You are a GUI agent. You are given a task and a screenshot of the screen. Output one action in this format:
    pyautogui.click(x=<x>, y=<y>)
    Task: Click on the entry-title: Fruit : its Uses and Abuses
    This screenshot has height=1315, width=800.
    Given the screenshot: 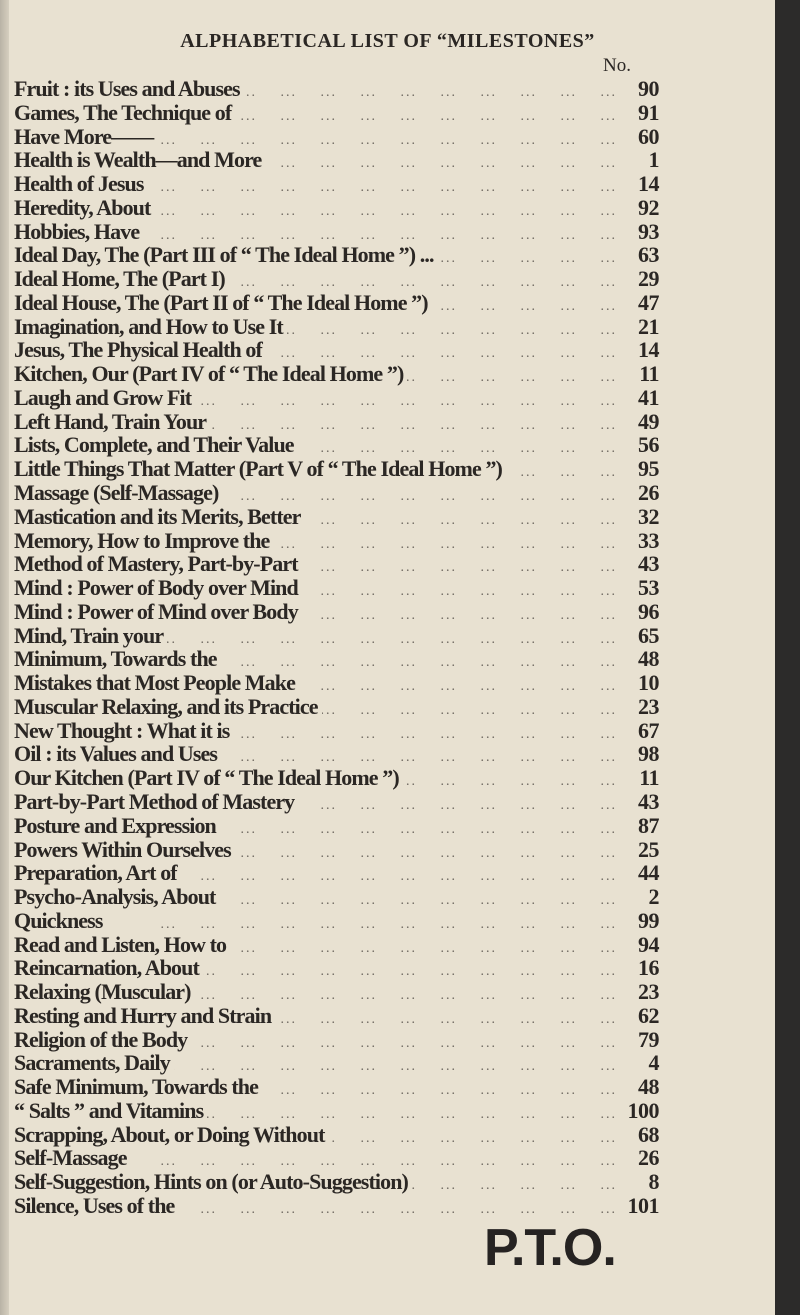 What is the action you would take?
    pyautogui.click(x=127, y=88)
    